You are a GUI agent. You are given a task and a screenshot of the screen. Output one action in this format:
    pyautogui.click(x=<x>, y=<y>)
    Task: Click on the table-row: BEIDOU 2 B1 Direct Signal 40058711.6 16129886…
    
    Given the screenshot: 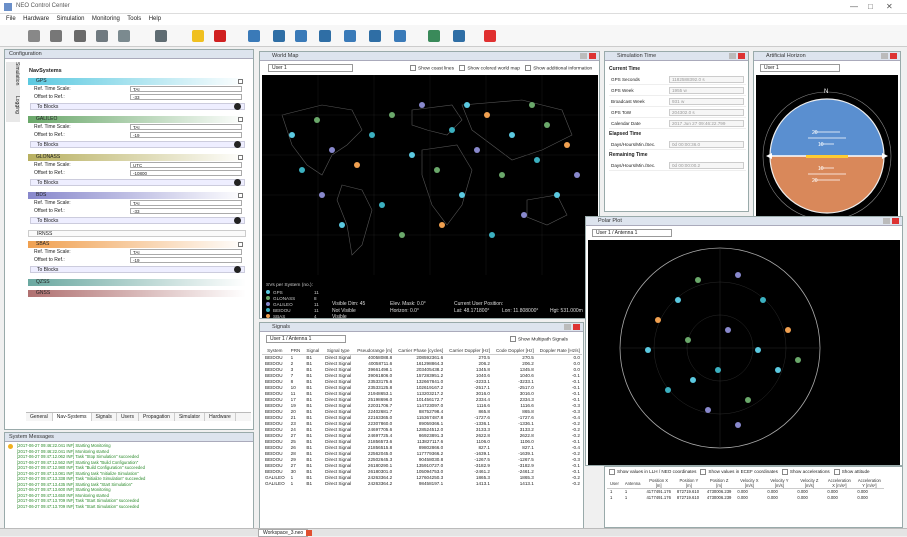 What is the action you would take?
    pyautogui.click(x=422, y=364)
    